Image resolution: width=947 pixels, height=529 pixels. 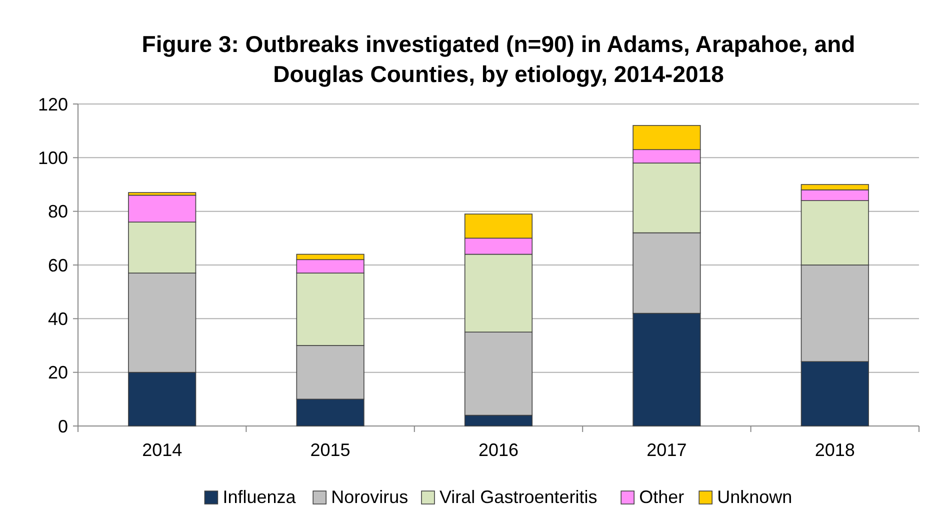 I want to click on y-tick-label: 100, so click(x=53, y=158).